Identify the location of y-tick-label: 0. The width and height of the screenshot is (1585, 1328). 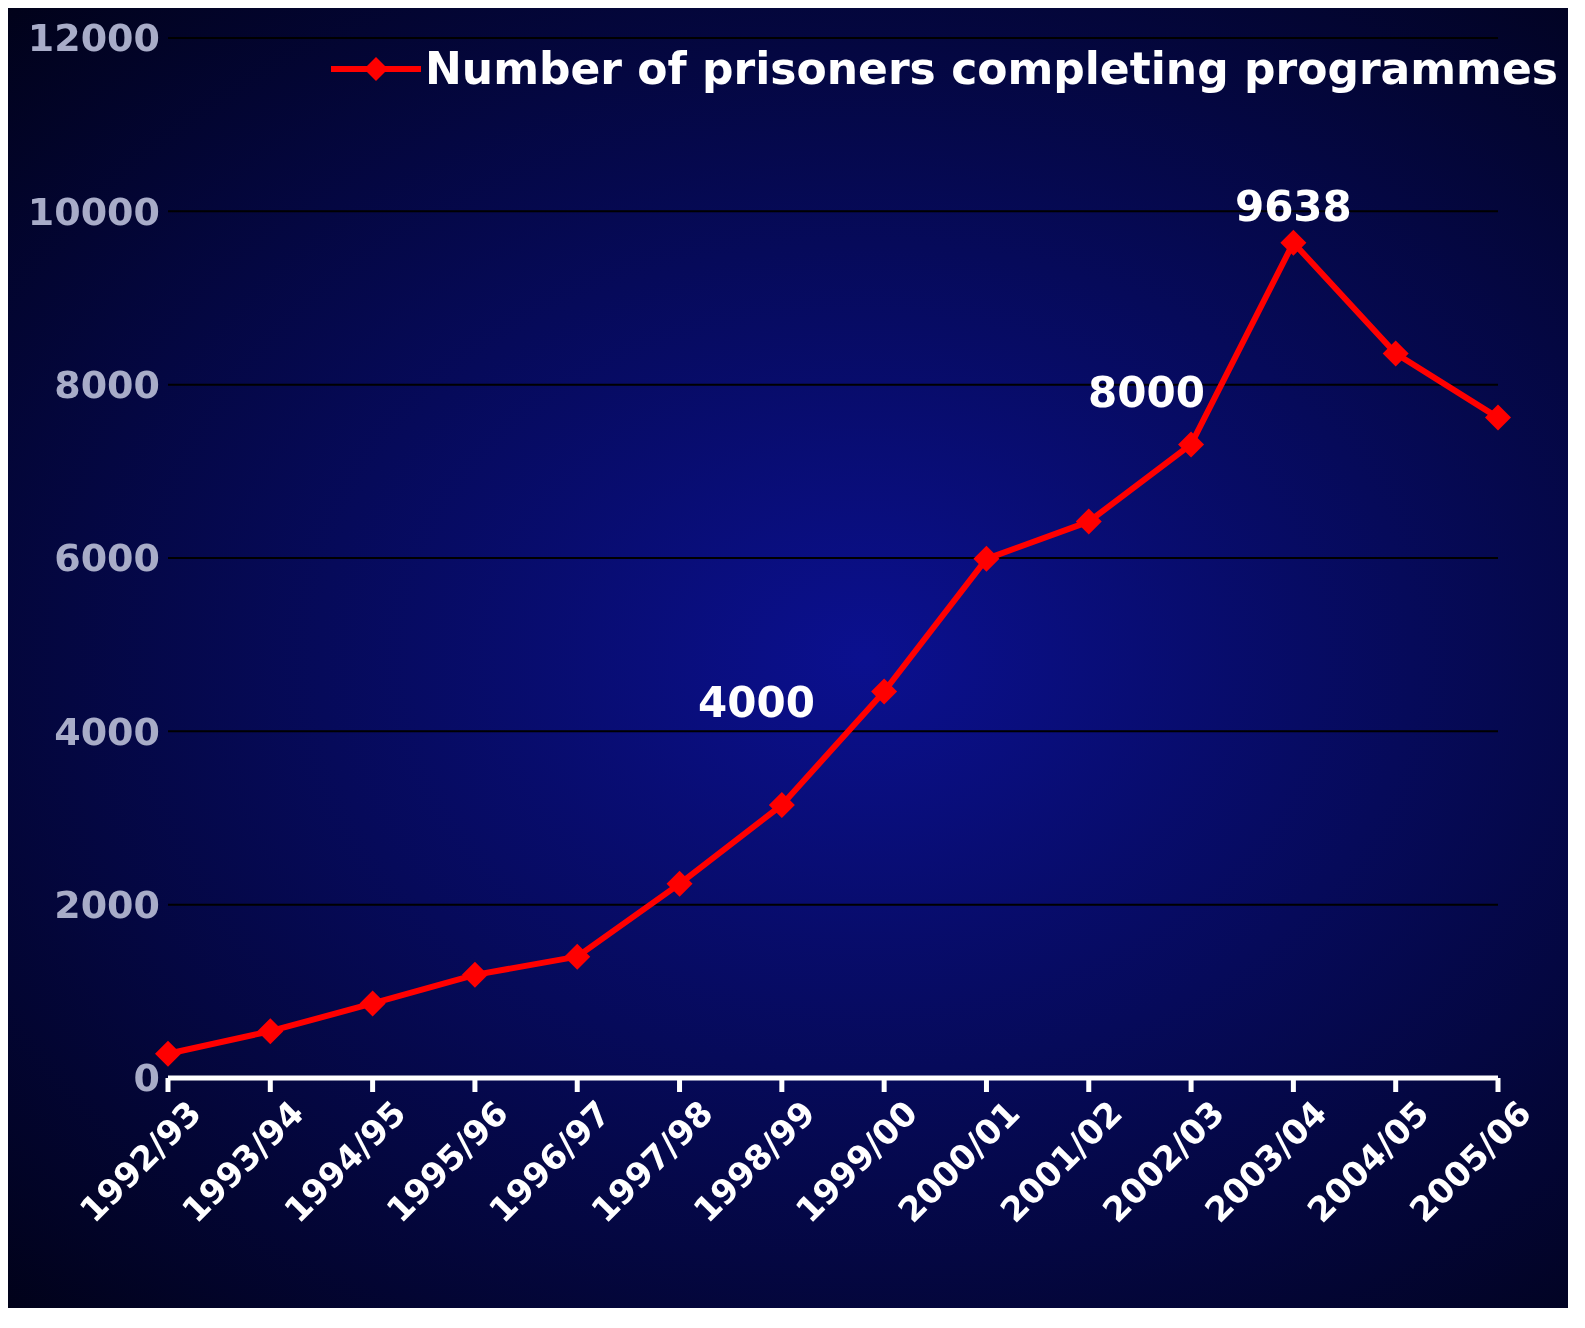
(146, 1078).